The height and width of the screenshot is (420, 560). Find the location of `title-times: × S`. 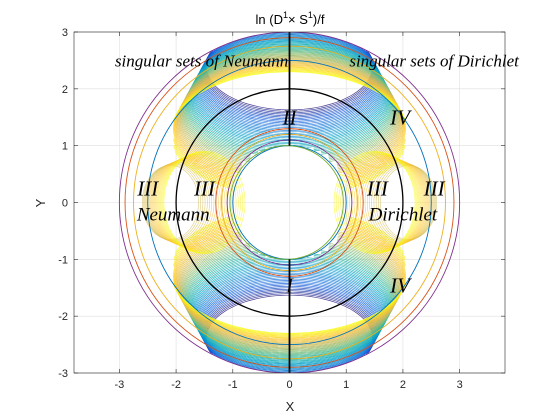

title-times: × S is located at coordinates (298, 19).